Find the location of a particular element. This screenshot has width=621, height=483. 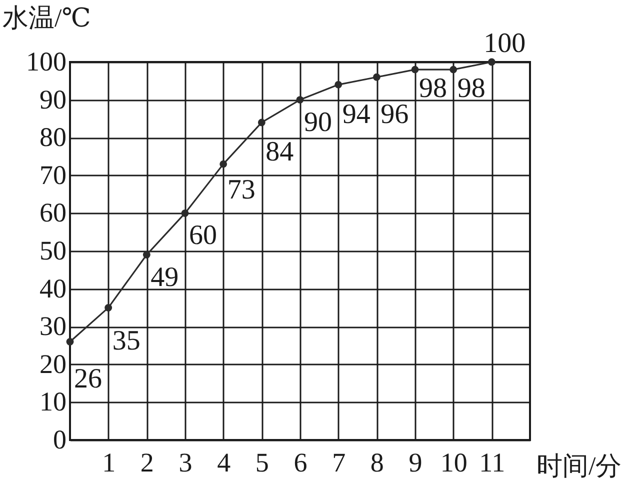

y-tick-label: 0 is located at coordinates (59, 439).